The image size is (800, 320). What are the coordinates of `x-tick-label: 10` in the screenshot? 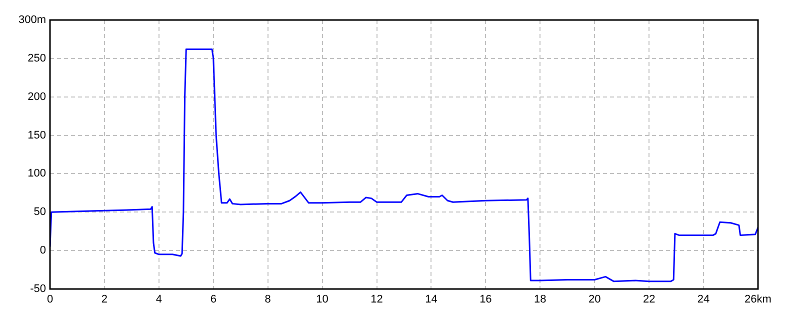 It's located at (322, 300).